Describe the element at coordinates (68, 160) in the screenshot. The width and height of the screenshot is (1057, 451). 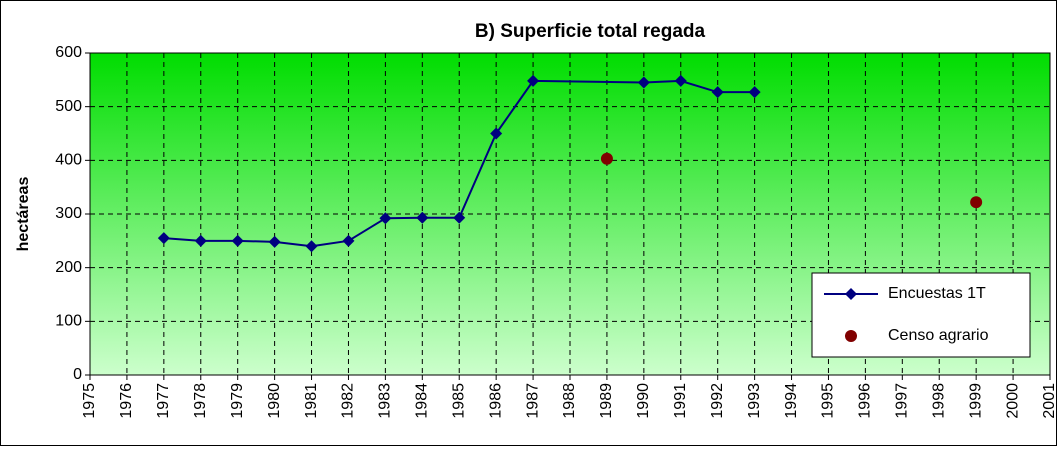
I see `y-tick-label: 400` at that location.